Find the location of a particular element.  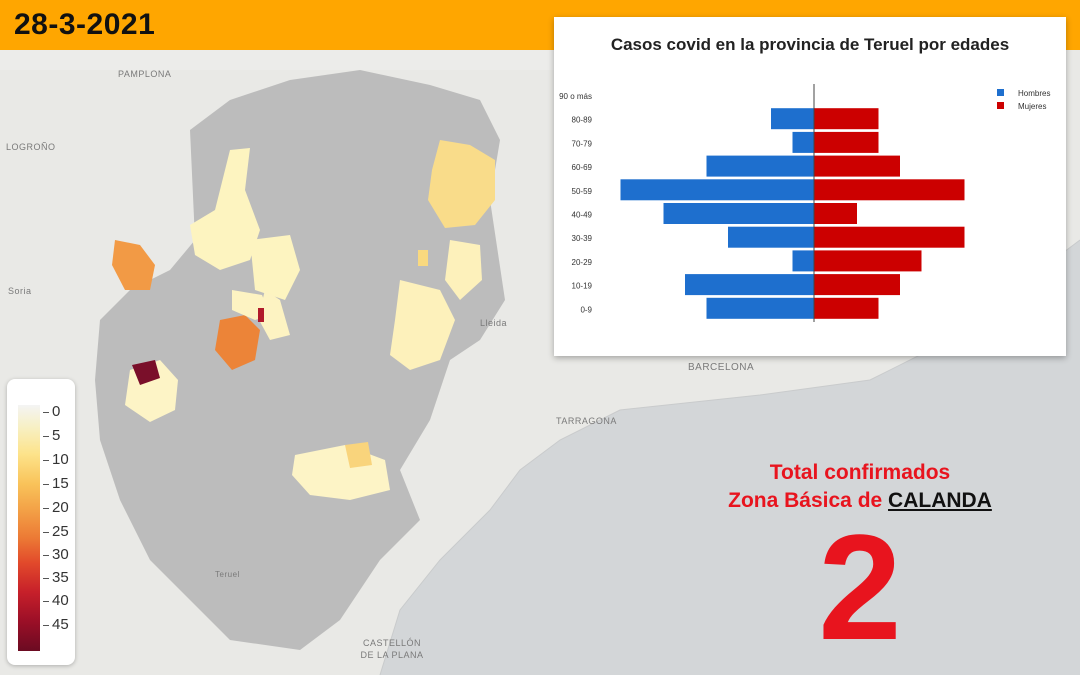

legend-tick: 15 is located at coordinates (56, 483).